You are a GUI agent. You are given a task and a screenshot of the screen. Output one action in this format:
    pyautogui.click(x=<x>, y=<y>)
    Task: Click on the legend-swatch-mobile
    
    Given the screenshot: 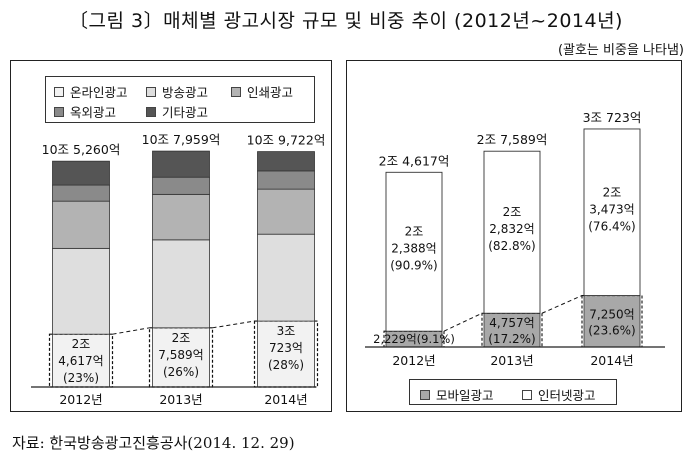 What is the action you would take?
    pyautogui.click(x=425, y=394)
    